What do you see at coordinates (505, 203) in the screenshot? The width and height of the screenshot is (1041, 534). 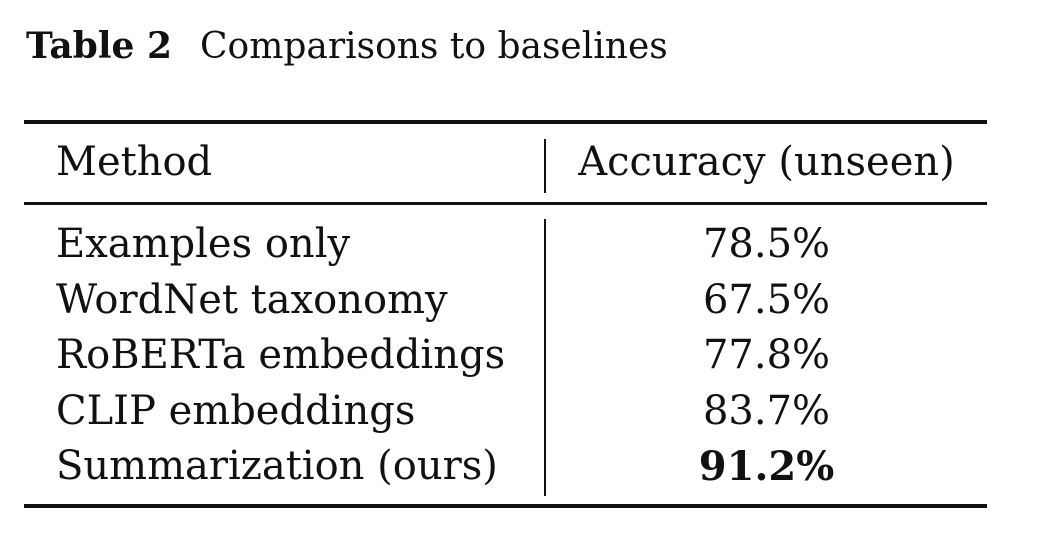 I see `header-rule` at bounding box center [505, 203].